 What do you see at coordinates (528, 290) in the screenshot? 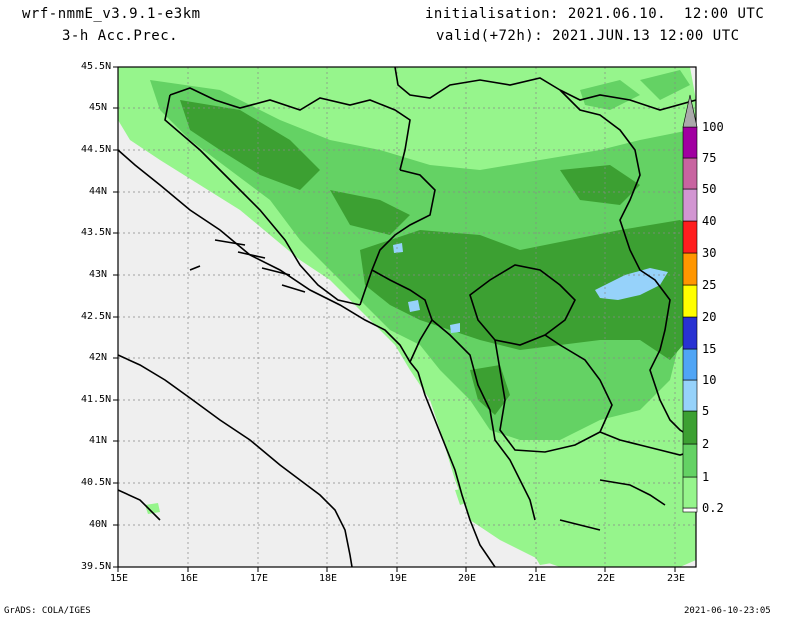
I see `precip-heavy-area` at bounding box center [528, 290].